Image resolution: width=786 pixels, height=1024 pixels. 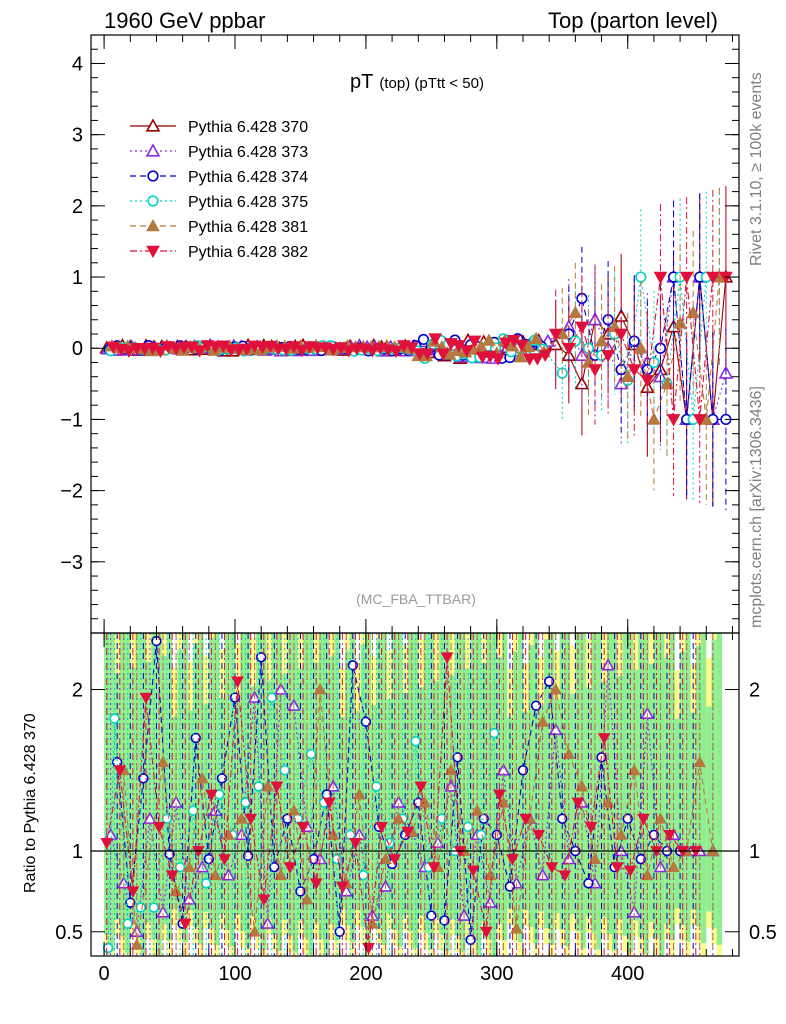 I want to click on chart-title: pT (top) (pTtt < 50), so click(x=417, y=82).